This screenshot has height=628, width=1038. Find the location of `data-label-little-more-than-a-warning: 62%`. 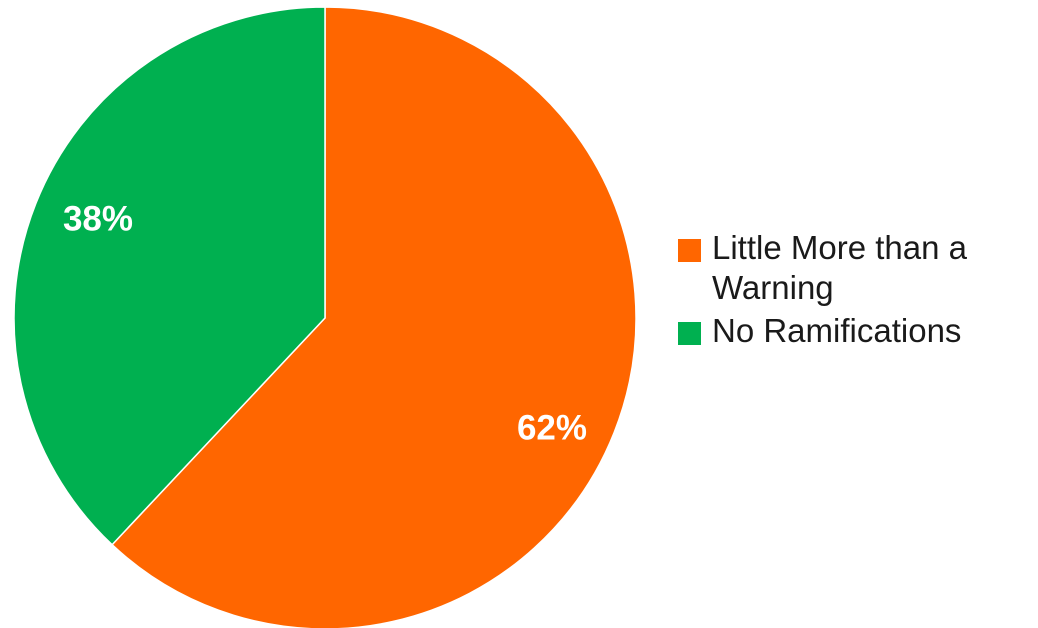

data-label-little-more-than-a-warning: 62% is located at coordinates (552, 427).